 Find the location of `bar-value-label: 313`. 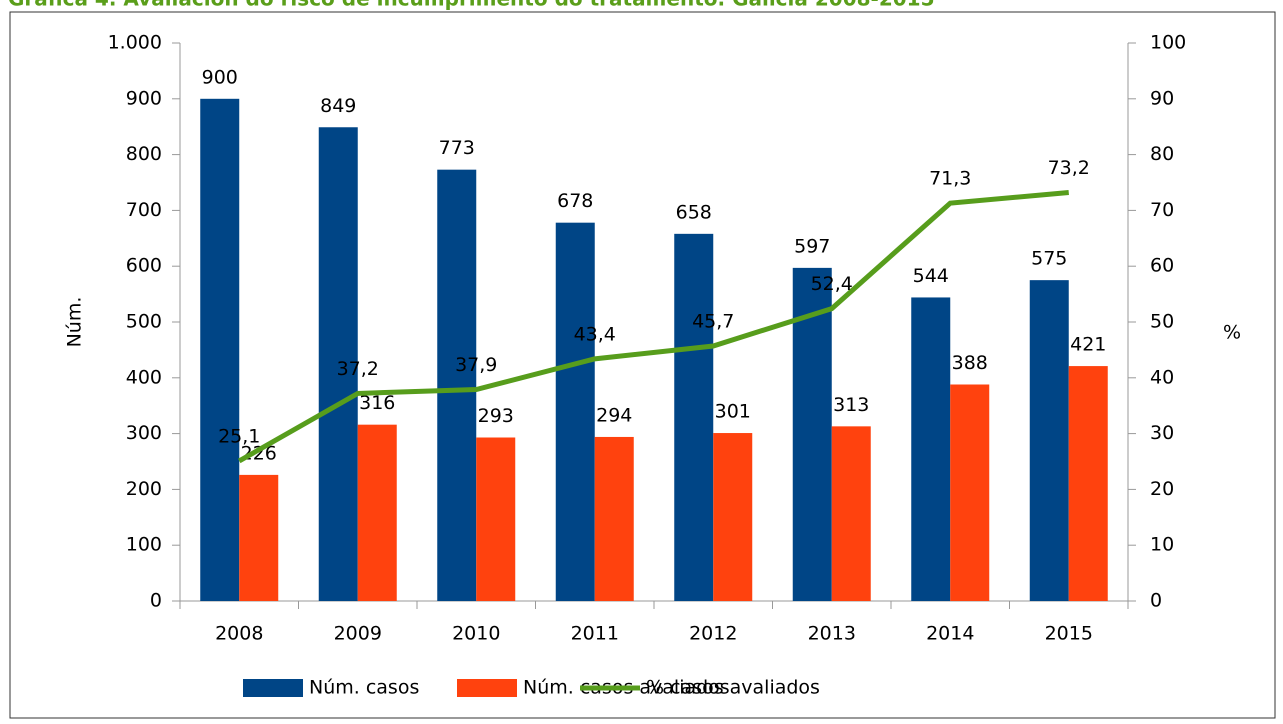

bar-value-label: 313 is located at coordinates (851, 405).